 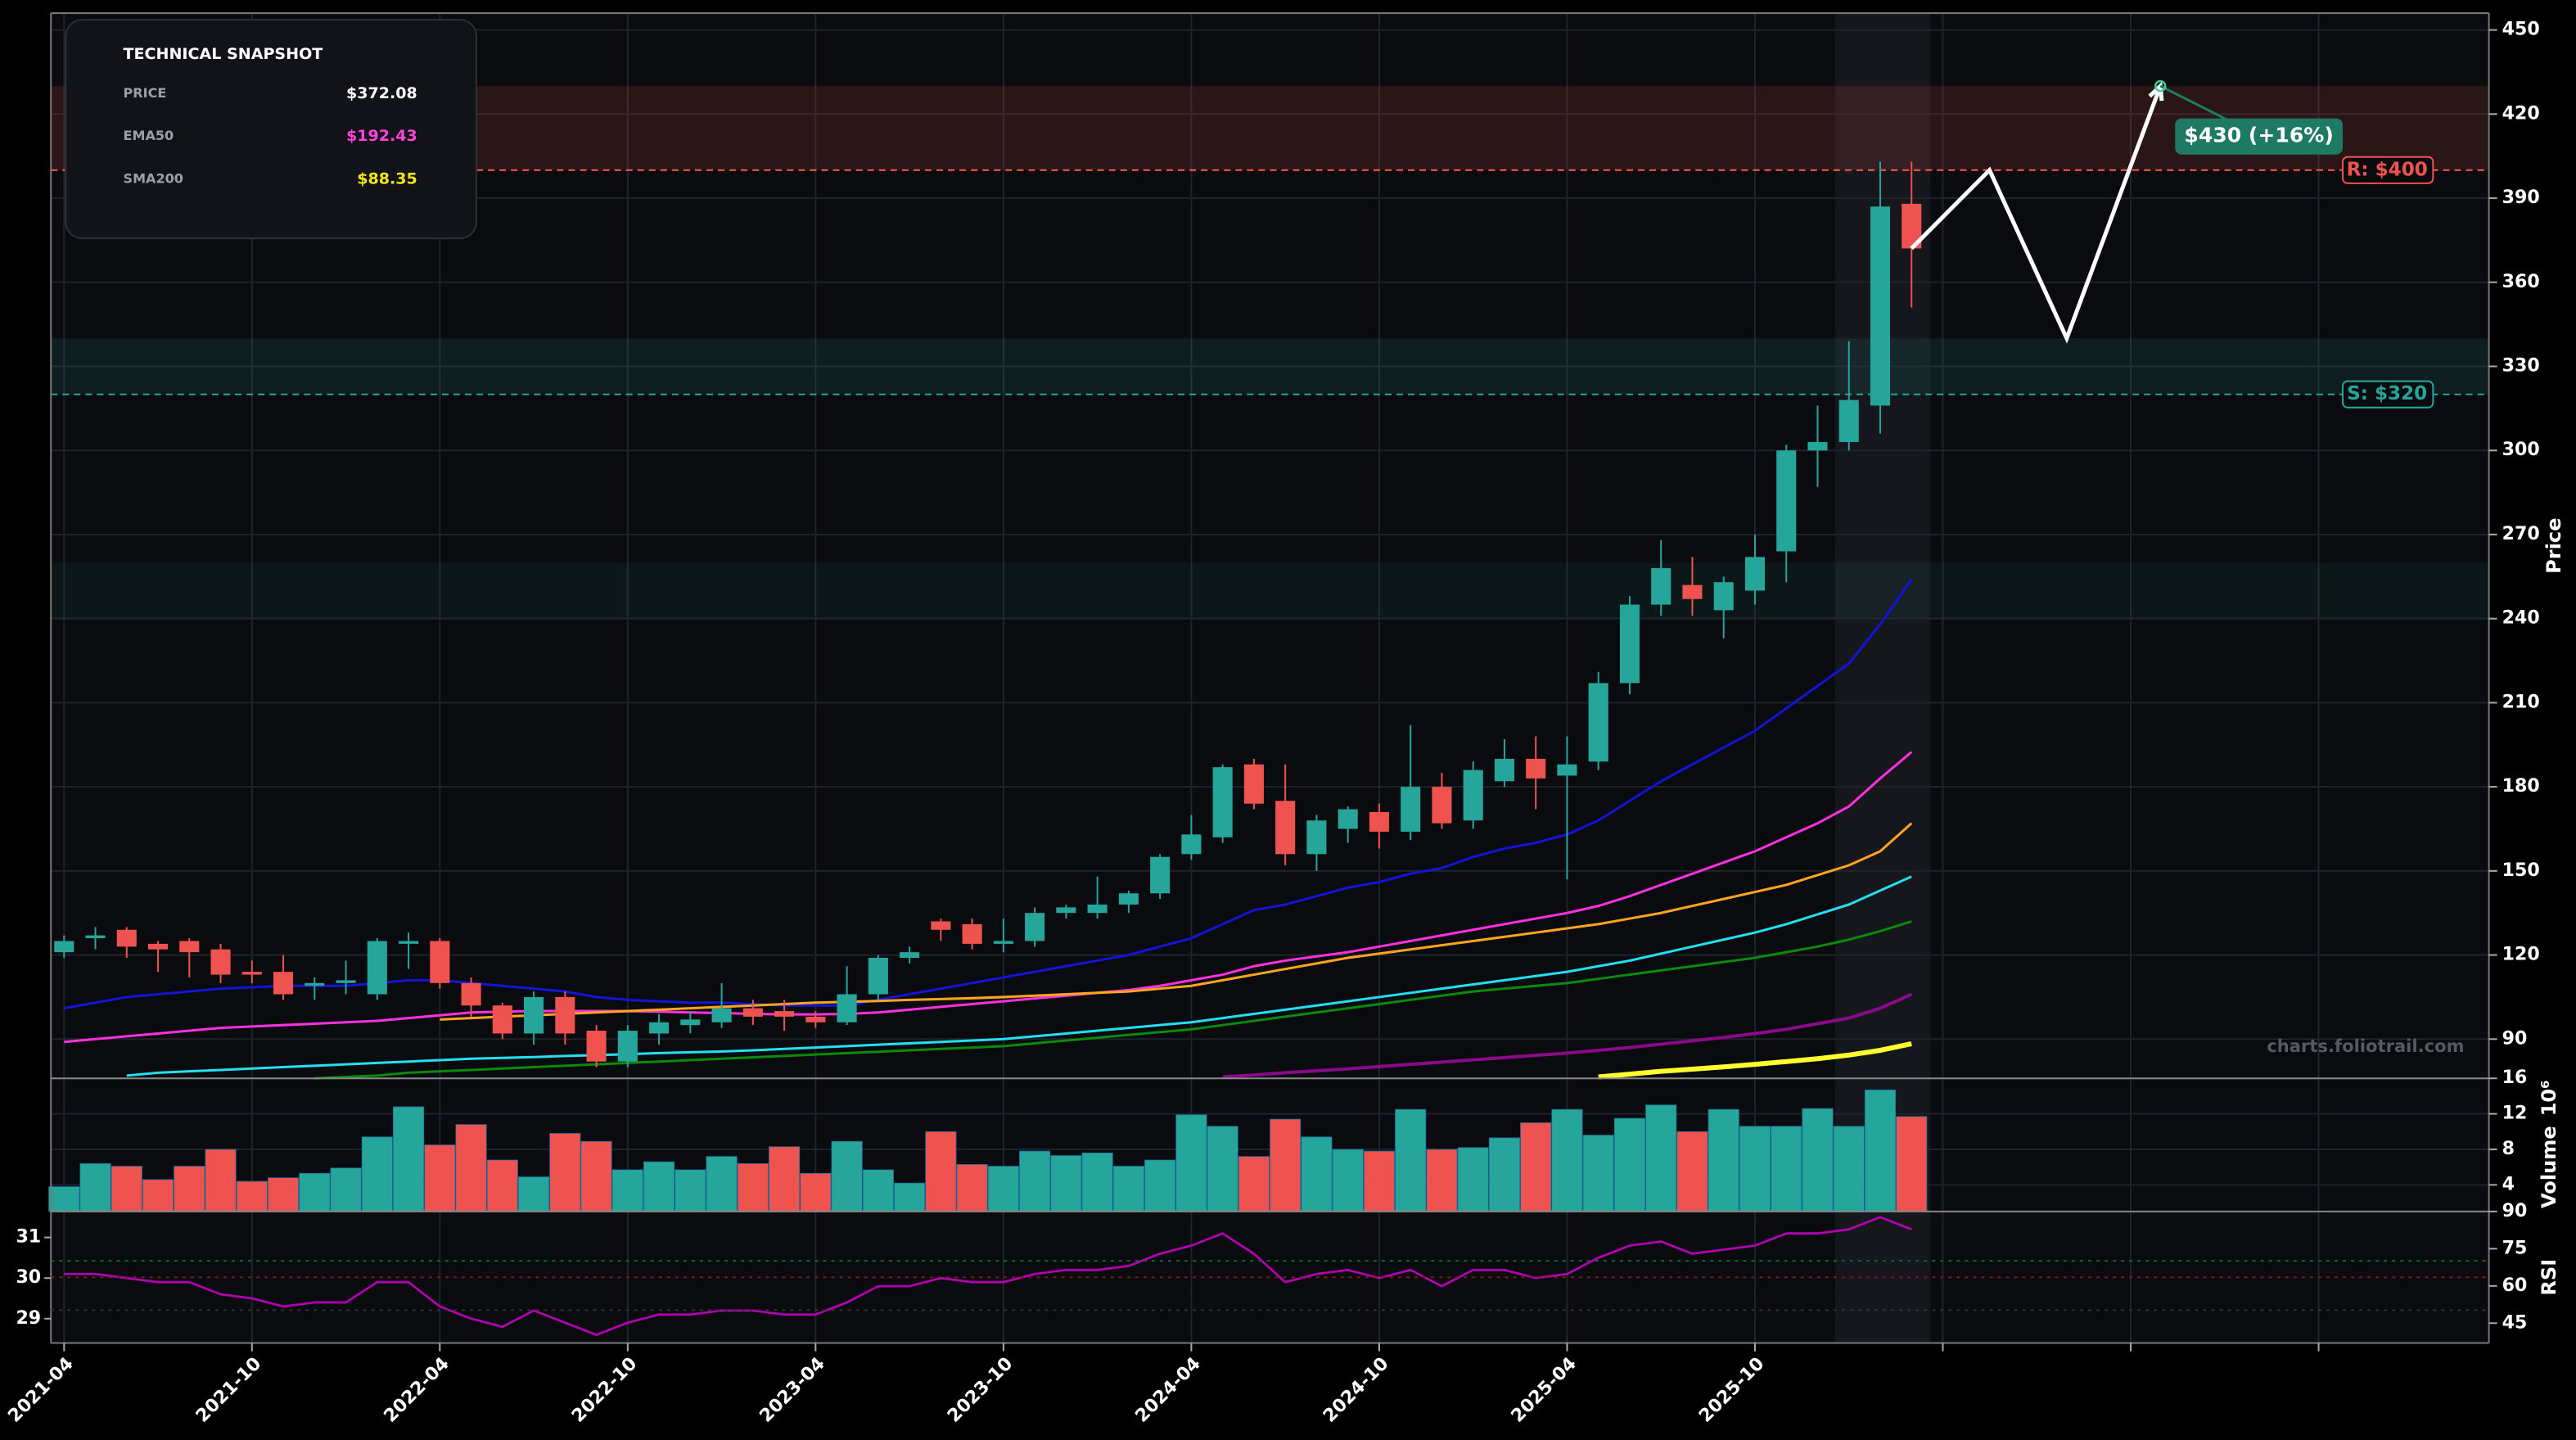 I want to click on x-tick-label: 2023-04, so click(x=792, y=1389).